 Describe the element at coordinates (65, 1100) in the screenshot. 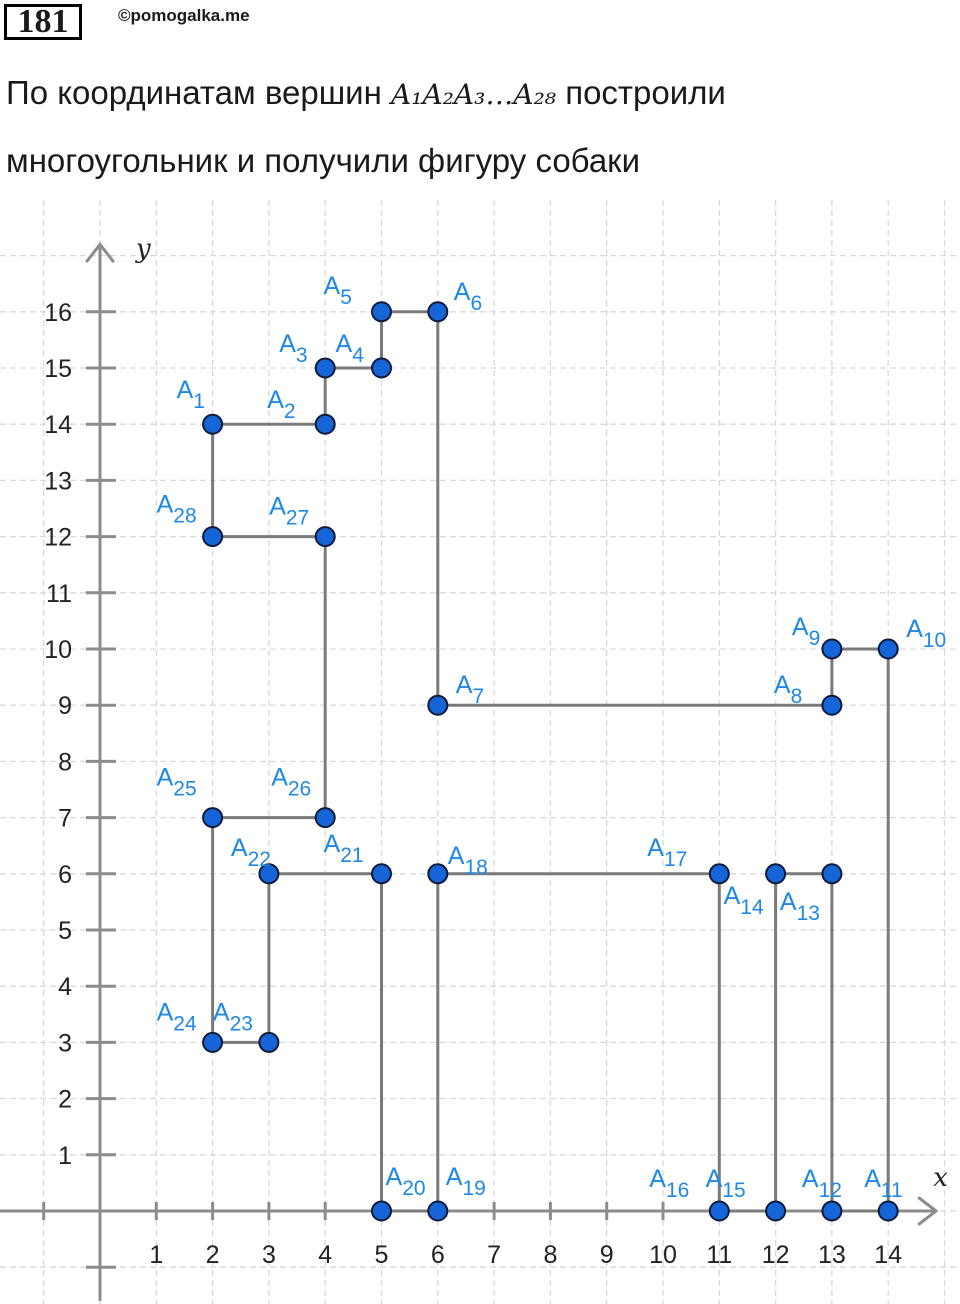

I see `y-tick-label: 2` at that location.